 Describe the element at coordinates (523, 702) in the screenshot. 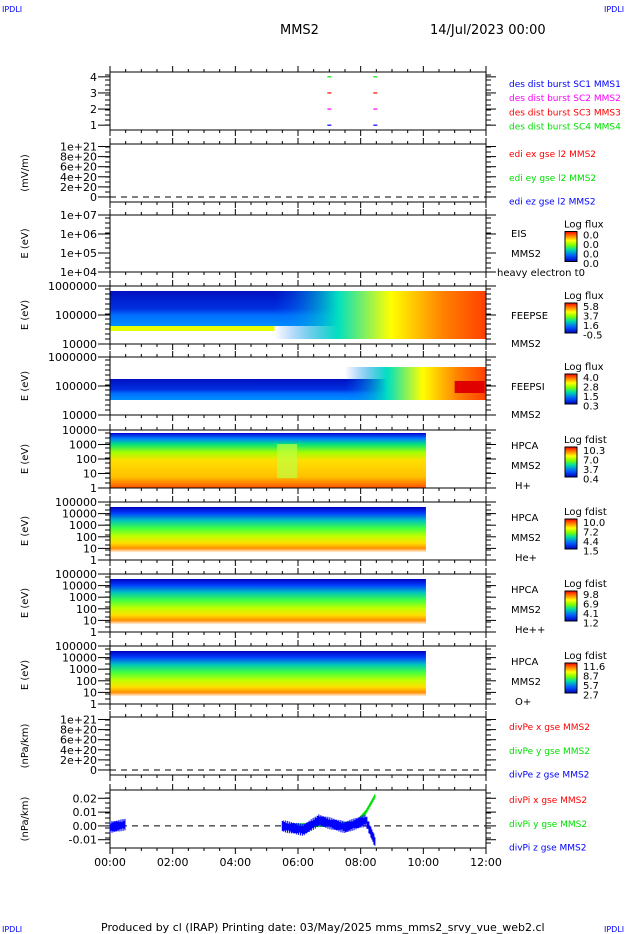

I see `panel-label: O+` at that location.